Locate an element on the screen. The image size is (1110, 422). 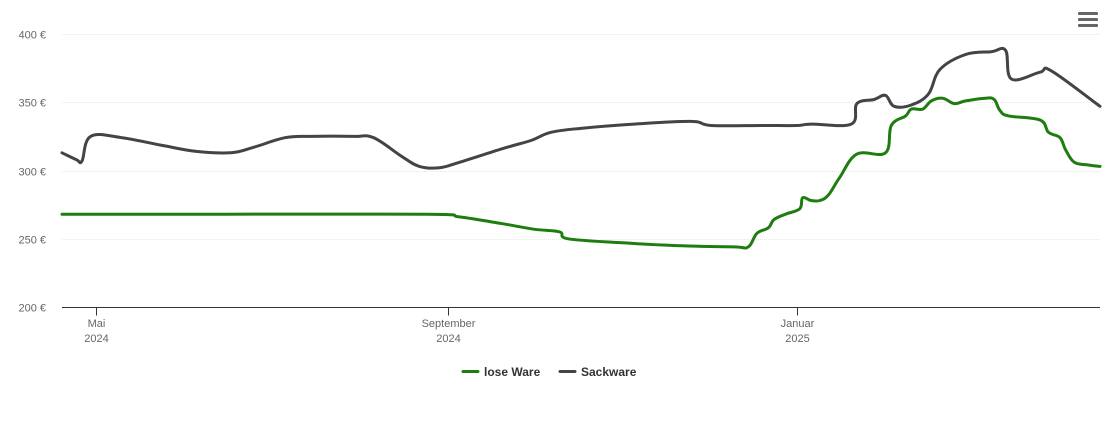
legend-item-lose-ware: lose Ware is located at coordinates (501, 372).